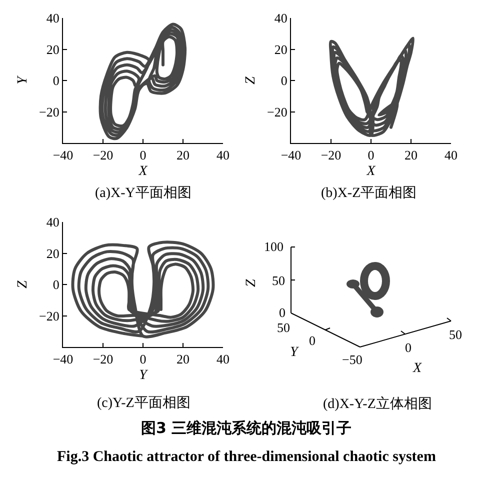  I want to click on text: Z, so click(251, 283).